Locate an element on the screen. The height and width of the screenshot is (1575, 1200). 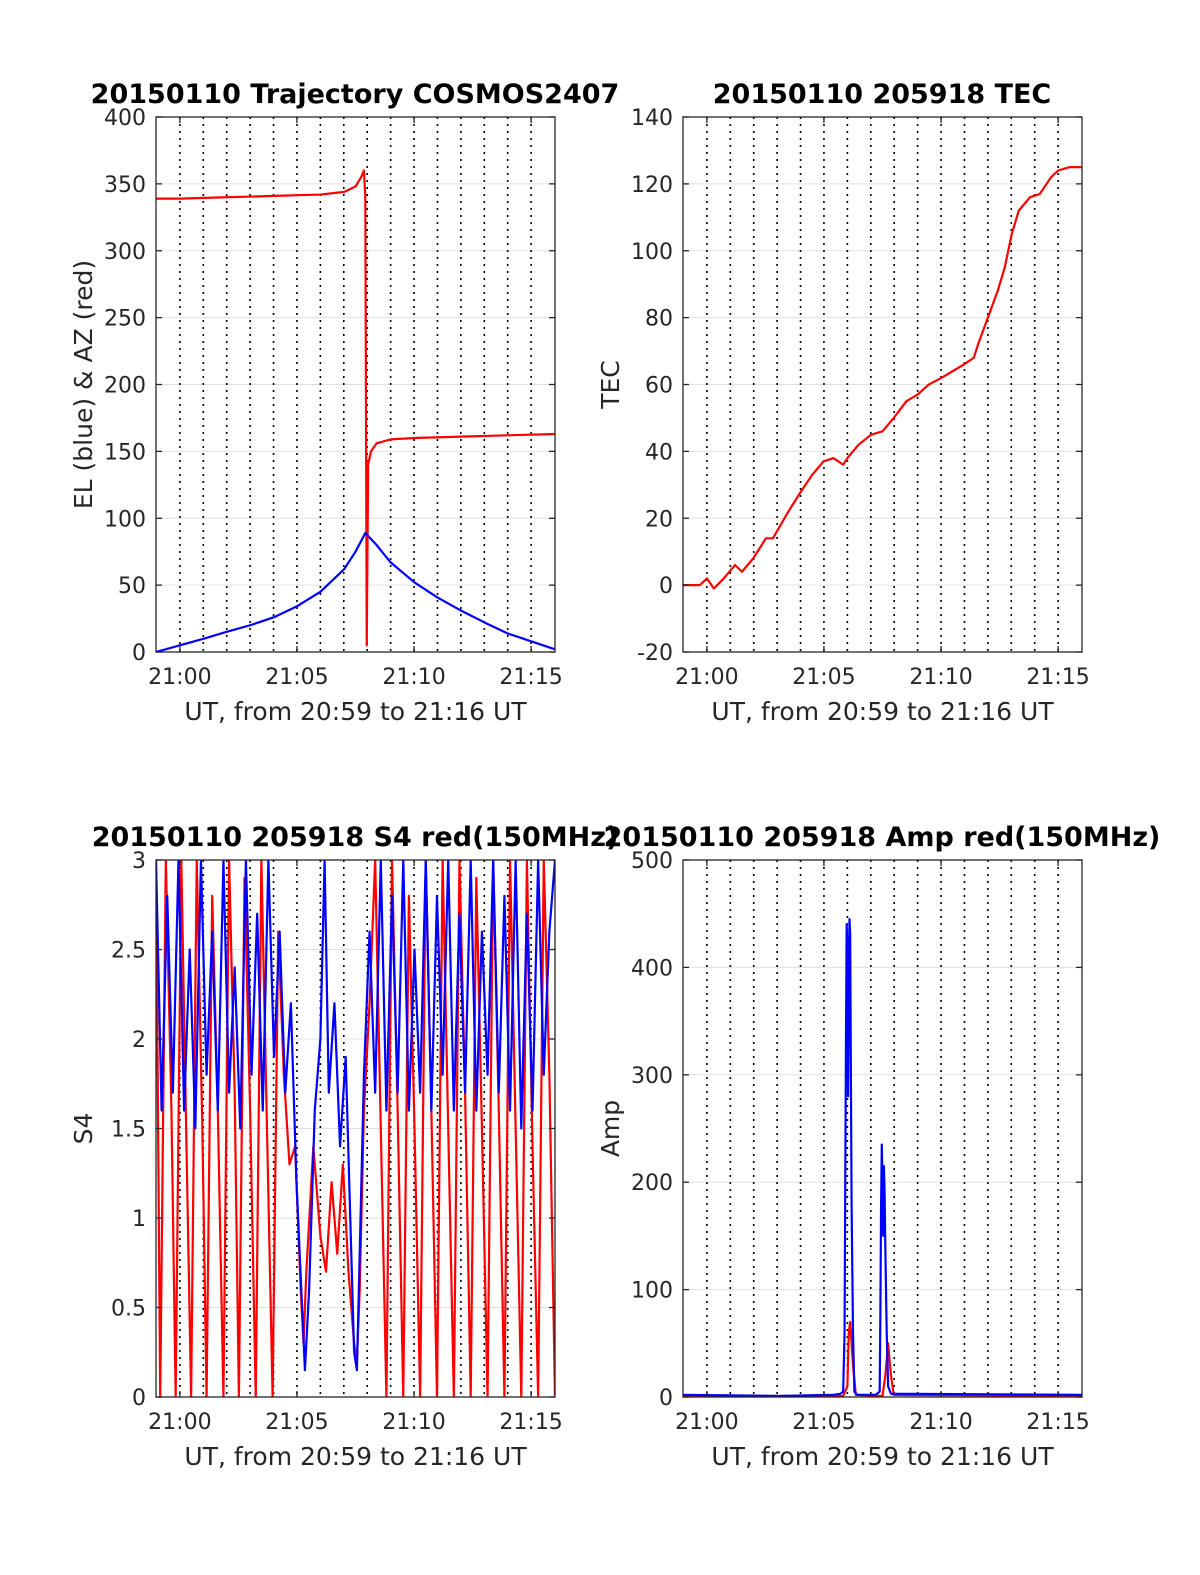
y-tick-label: 2.5 is located at coordinates (128, 951).